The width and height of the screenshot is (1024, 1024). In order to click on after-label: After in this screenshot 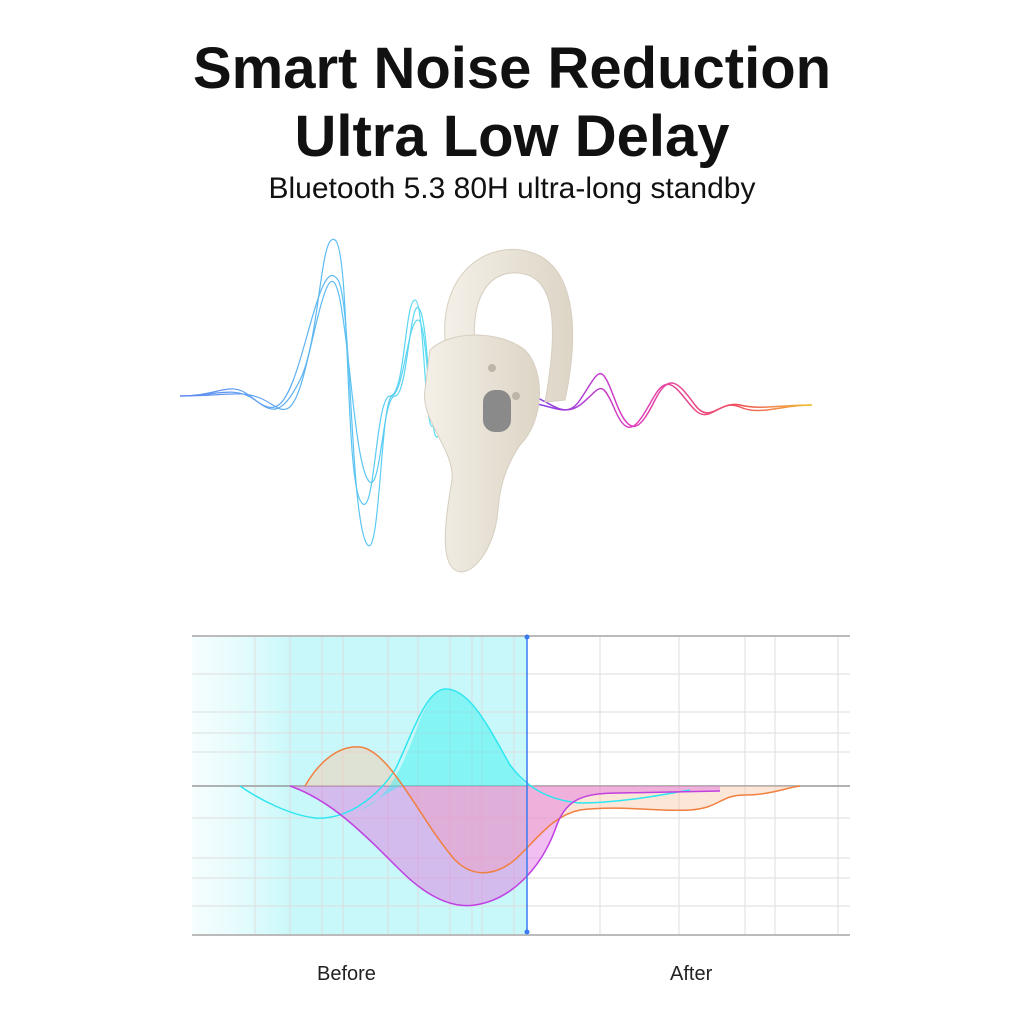, I will do `click(691, 974)`.